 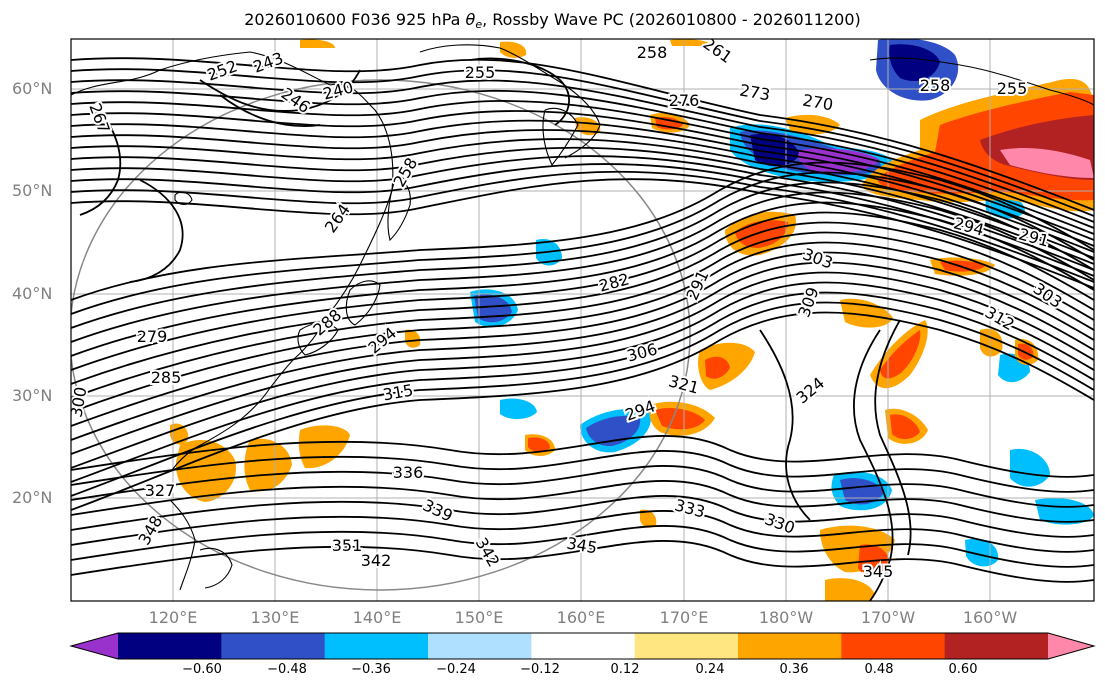 What do you see at coordinates (684, 617) in the screenshot?
I see `lon-label-170e: 170°E` at bounding box center [684, 617].